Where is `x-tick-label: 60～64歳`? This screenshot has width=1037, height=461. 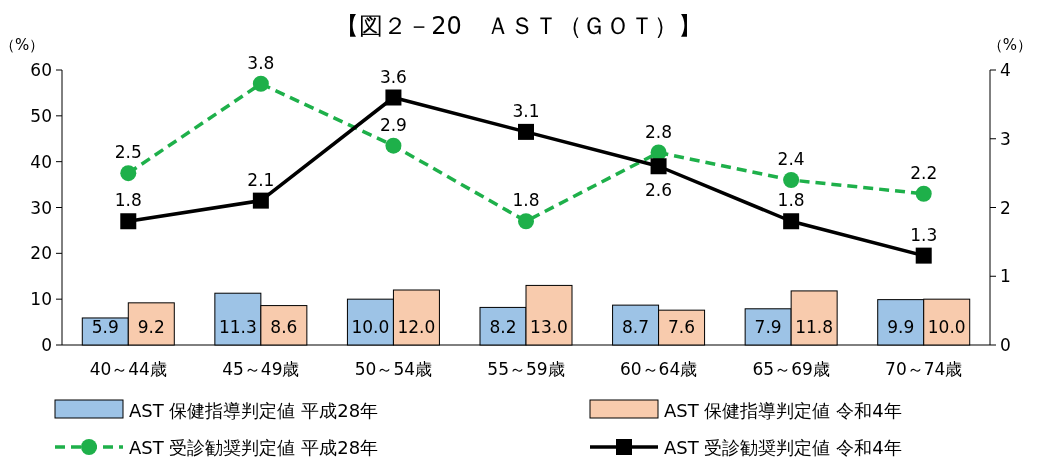 x-tick-label: 60～64歳 is located at coordinates (658, 369).